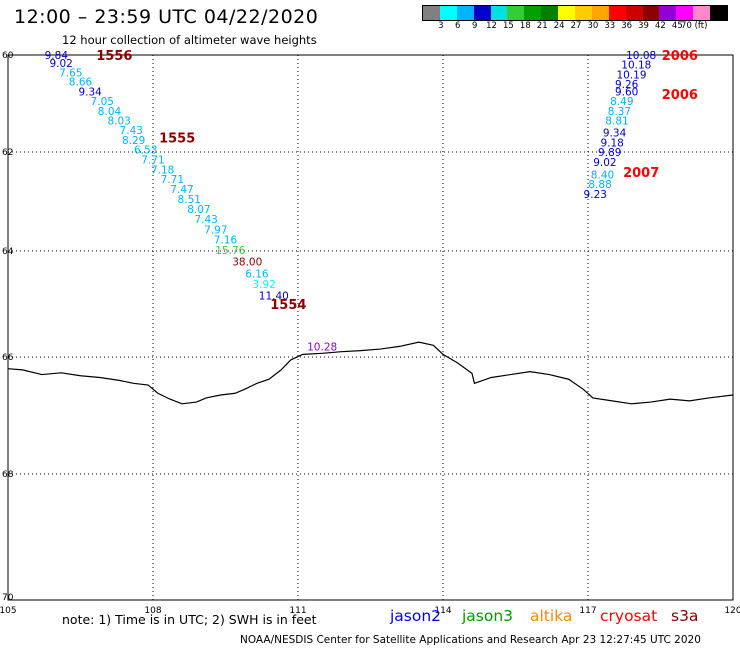  I want to click on wave-height-value: 7.18, so click(162, 170).